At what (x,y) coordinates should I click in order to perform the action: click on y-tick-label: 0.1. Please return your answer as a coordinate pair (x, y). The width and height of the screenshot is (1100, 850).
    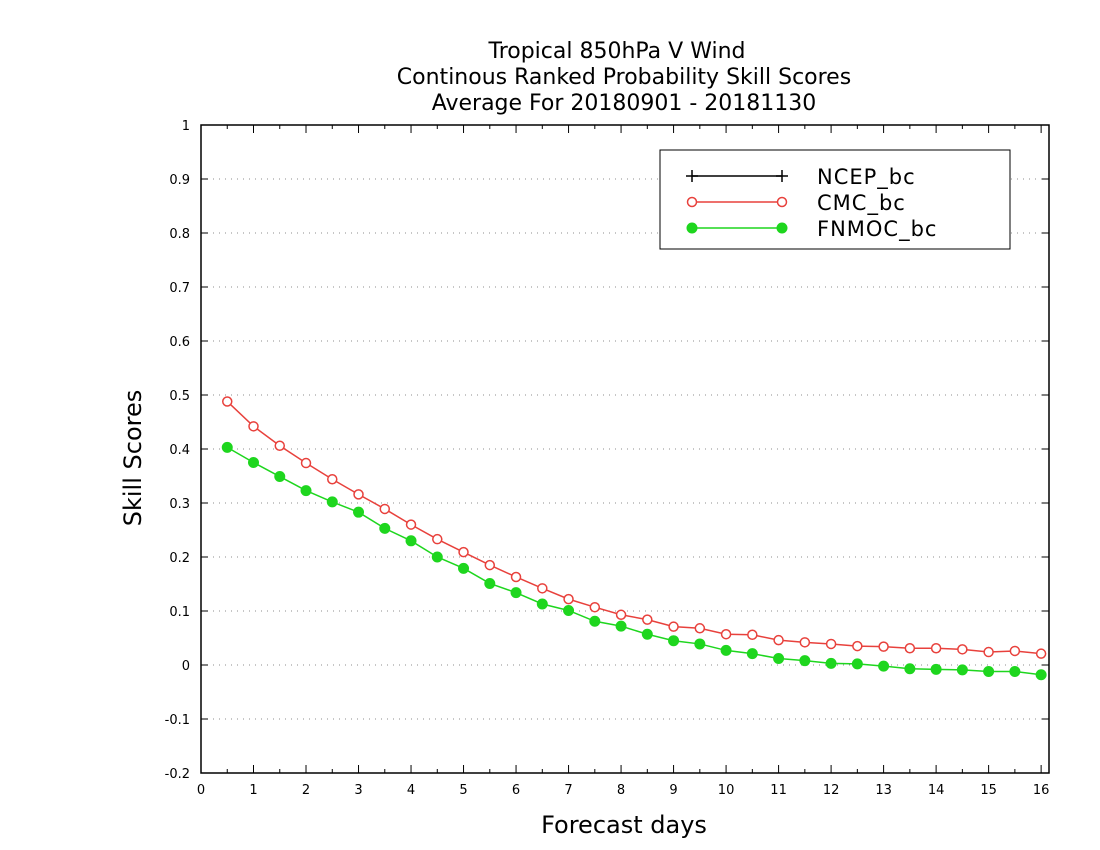
    Looking at the image, I should click on (179, 612).